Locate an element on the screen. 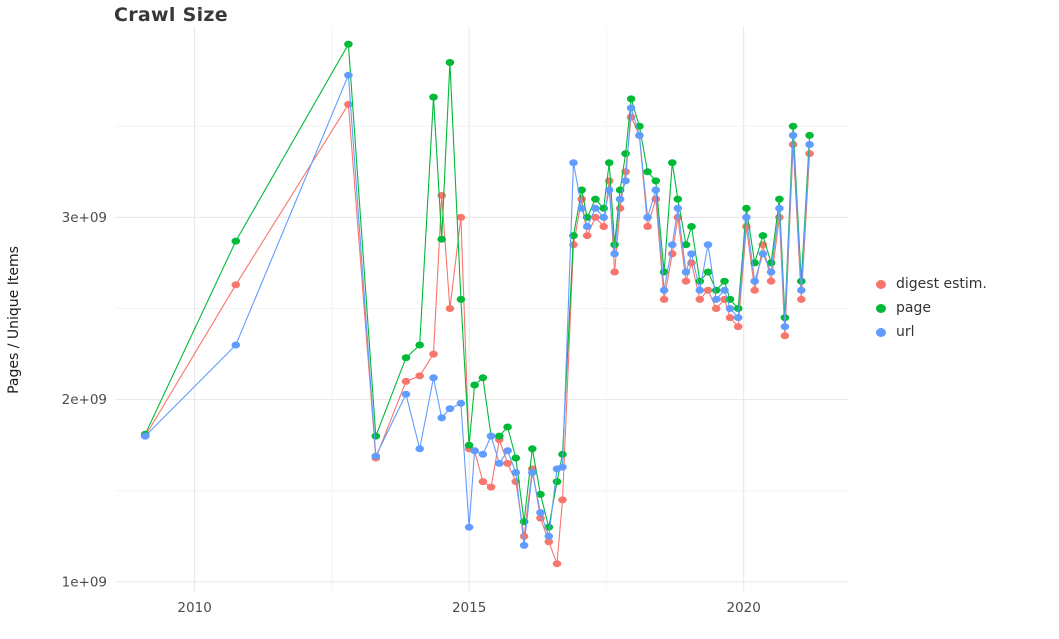 The height and width of the screenshot is (639, 1059). x-tick-label: 2010 is located at coordinates (194, 608).